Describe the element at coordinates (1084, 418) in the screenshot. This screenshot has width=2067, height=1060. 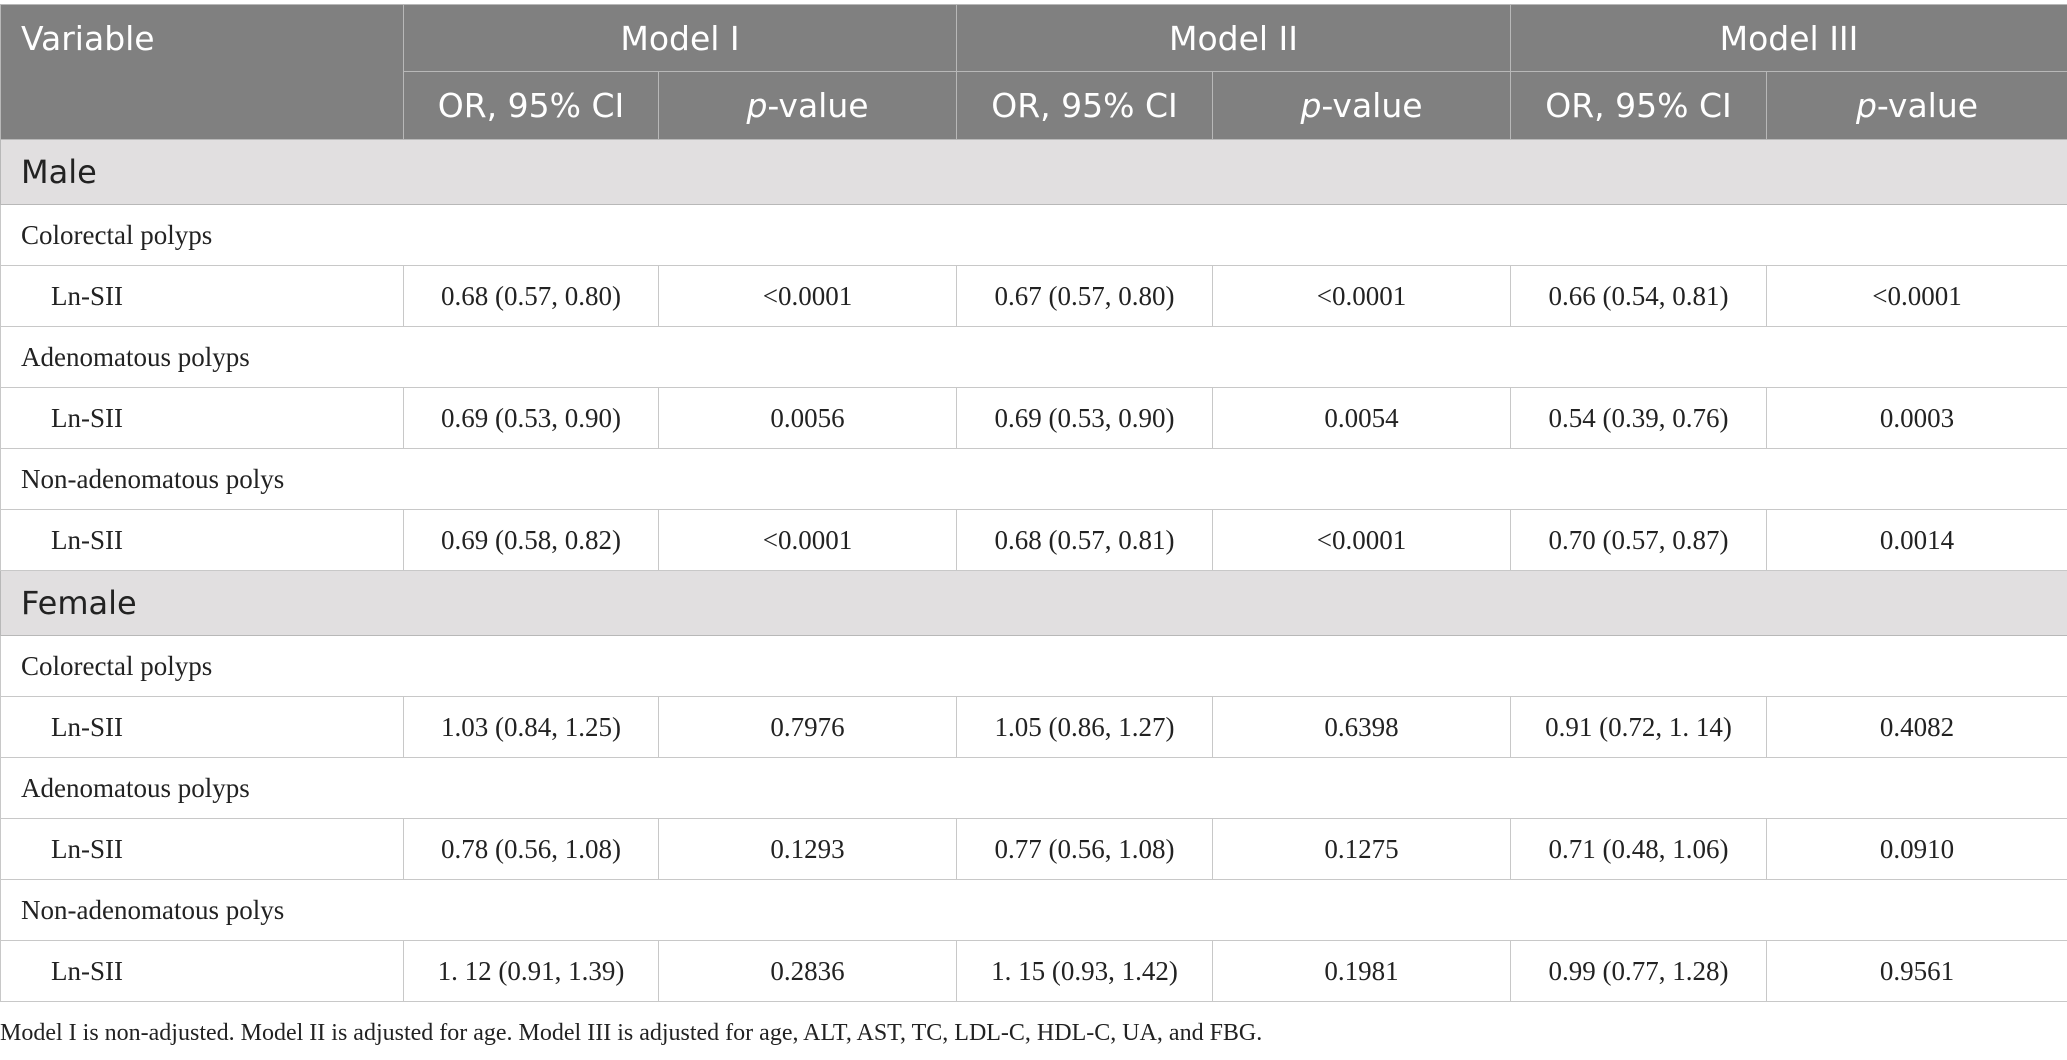
I see `cell-or-model2: 0.69 (0.53, 0.90)` at that location.